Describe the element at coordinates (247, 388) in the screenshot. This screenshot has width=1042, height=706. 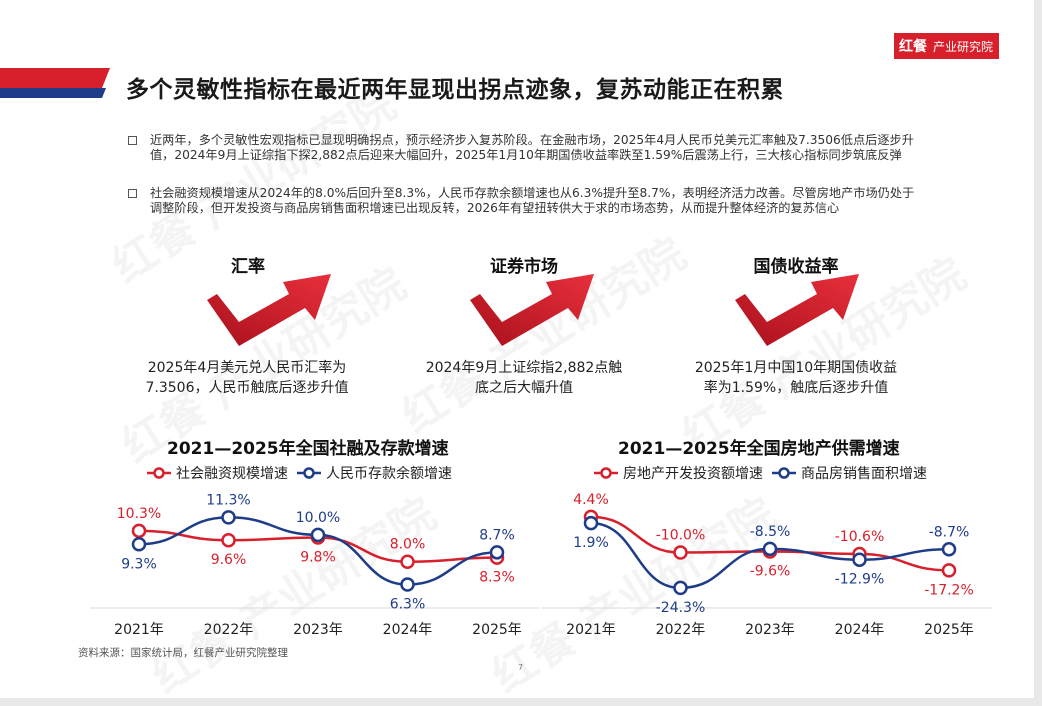
I see `indicator-desc-line: 7.3506，人民币触底后逐步升值` at that location.